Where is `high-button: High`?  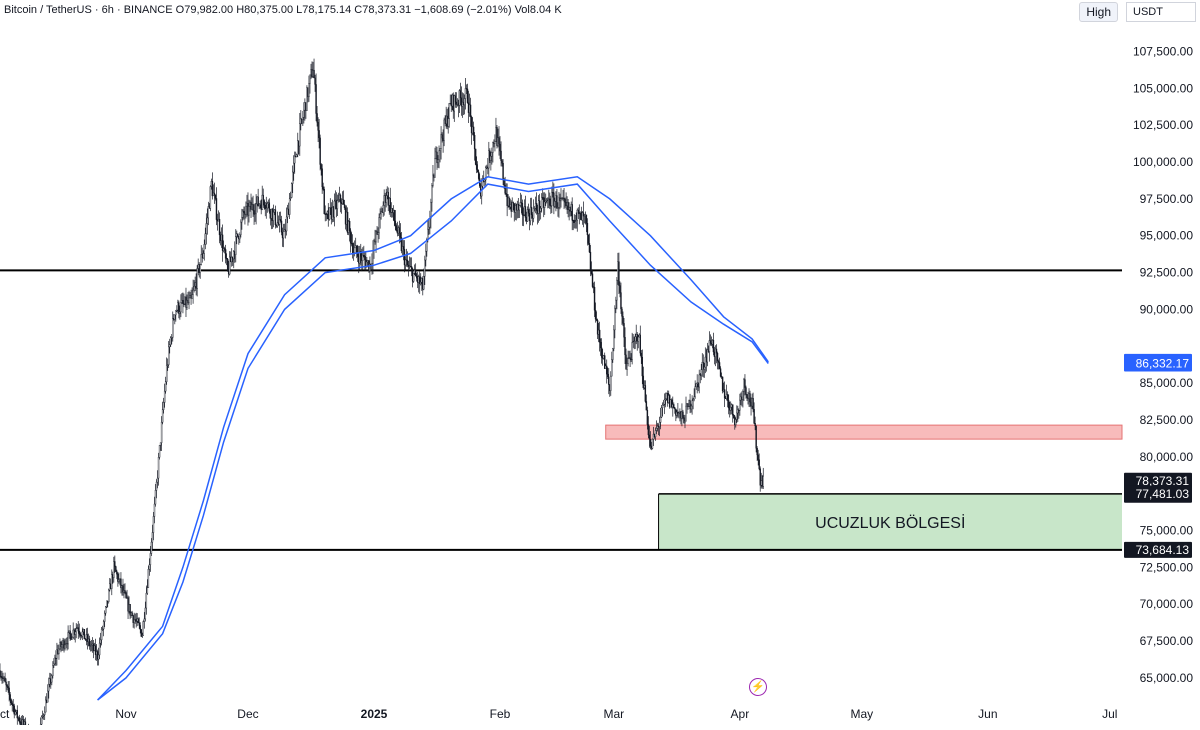
high-button: High is located at coordinates (1098, 12).